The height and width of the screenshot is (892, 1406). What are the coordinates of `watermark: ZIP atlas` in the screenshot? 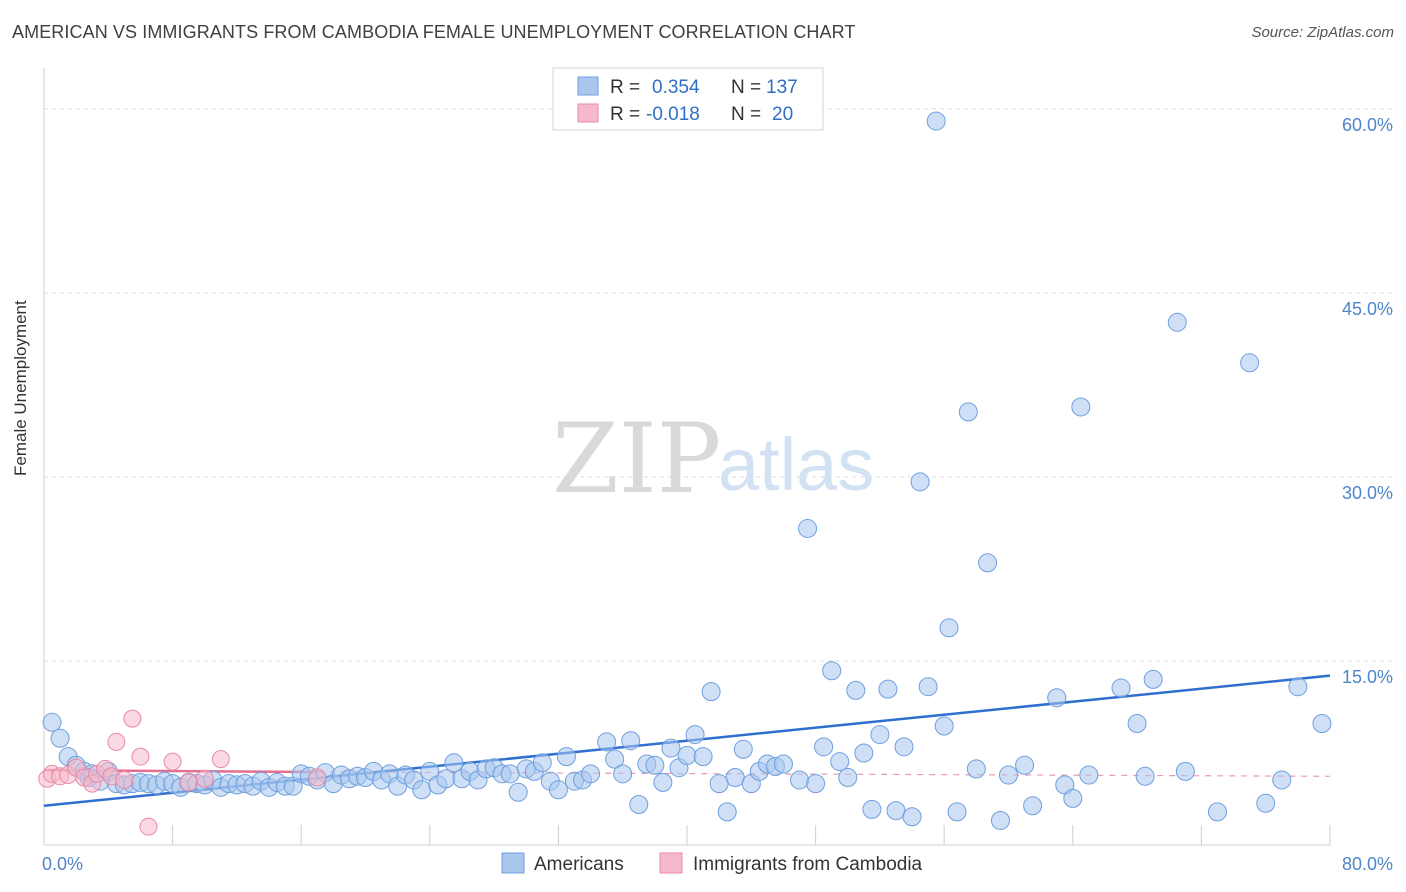 It's located at (713, 459).